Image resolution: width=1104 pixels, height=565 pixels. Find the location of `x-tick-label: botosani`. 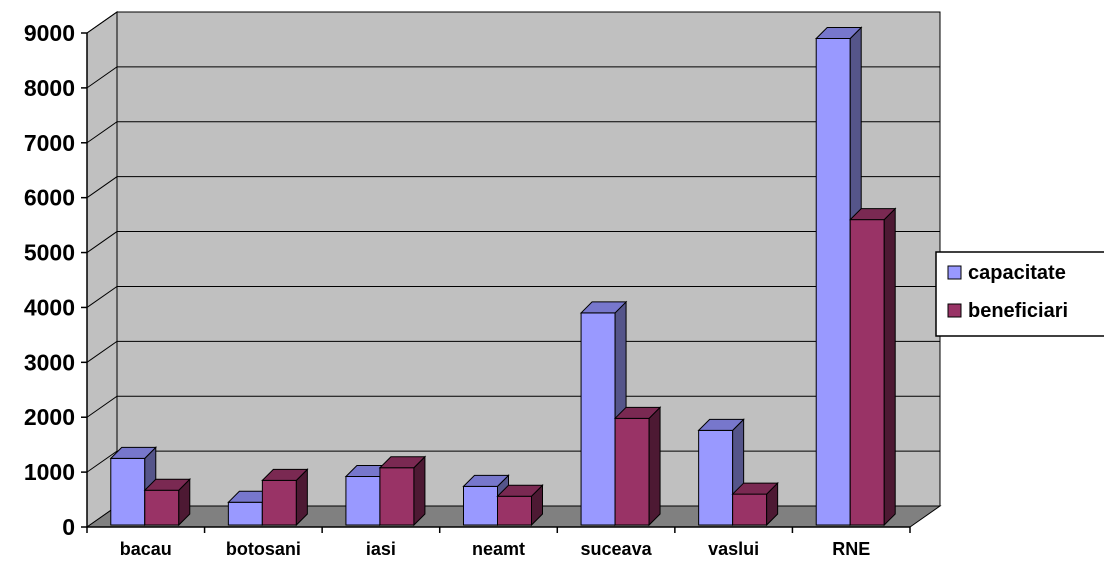

x-tick-label: botosani is located at coordinates (263, 549).